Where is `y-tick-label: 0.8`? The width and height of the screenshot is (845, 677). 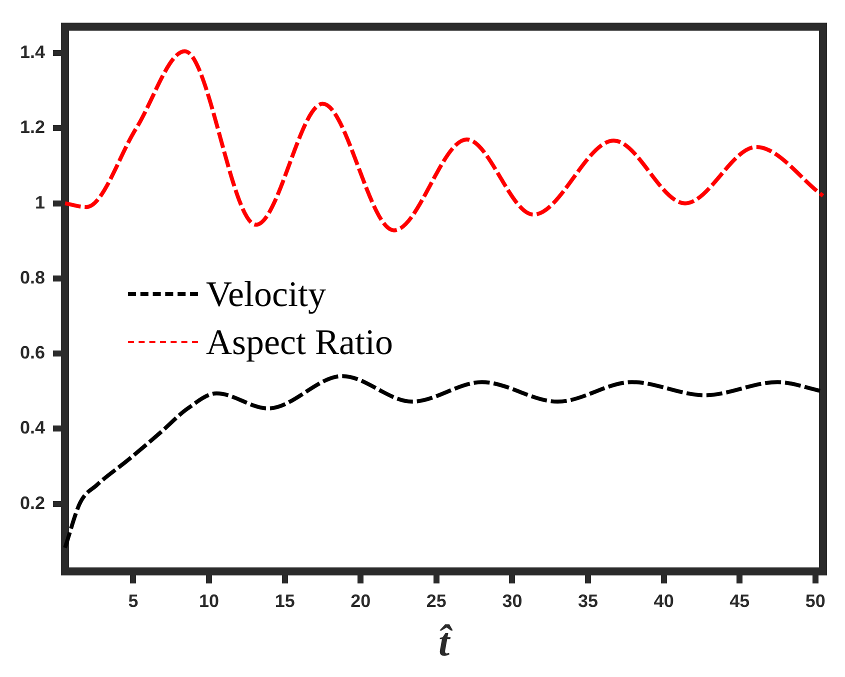
y-tick-label: 0.8 is located at coordinates (33, 277).